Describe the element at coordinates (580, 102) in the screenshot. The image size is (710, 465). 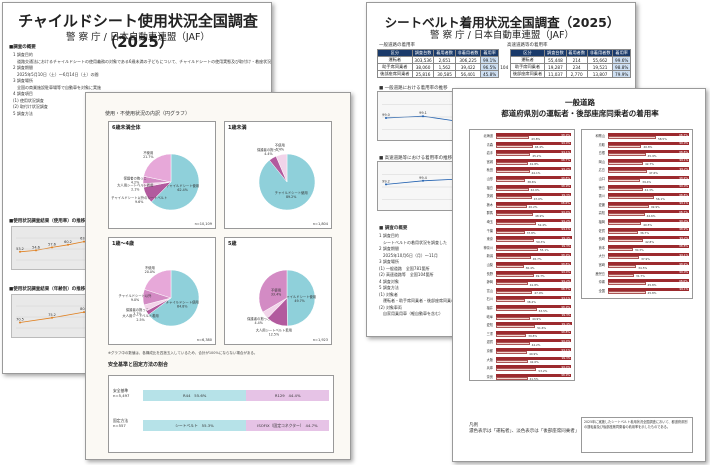
I see `prefecture-title-line1: 一般道路` at that location.